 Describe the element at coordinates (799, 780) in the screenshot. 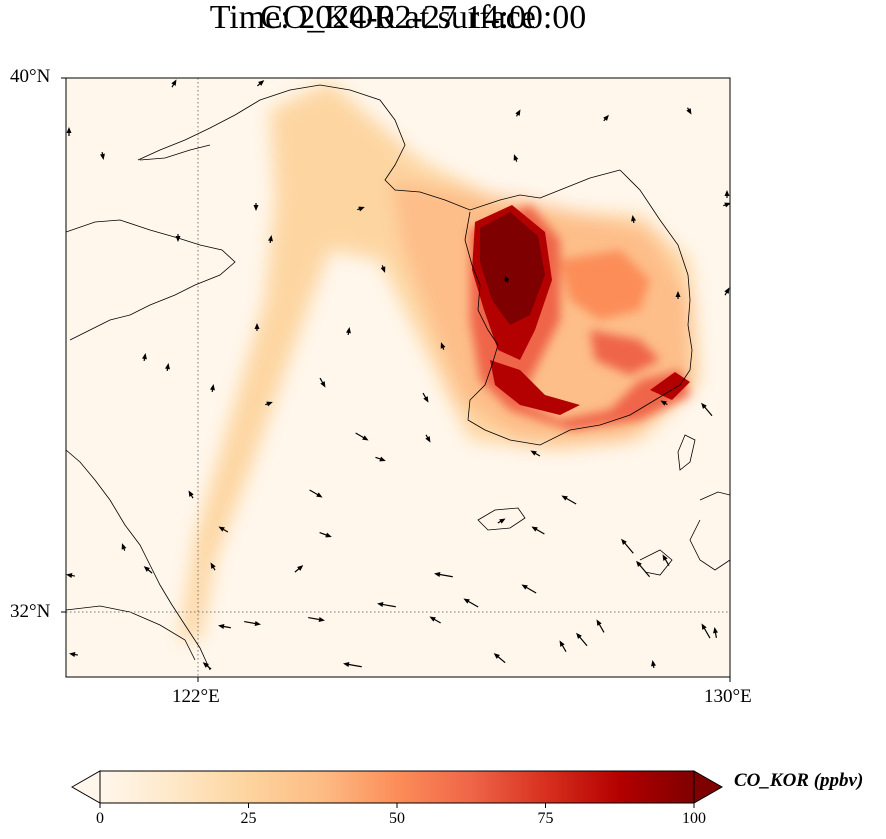

I see `colorbar-label: CO_KOR (ppbv)` at that location.